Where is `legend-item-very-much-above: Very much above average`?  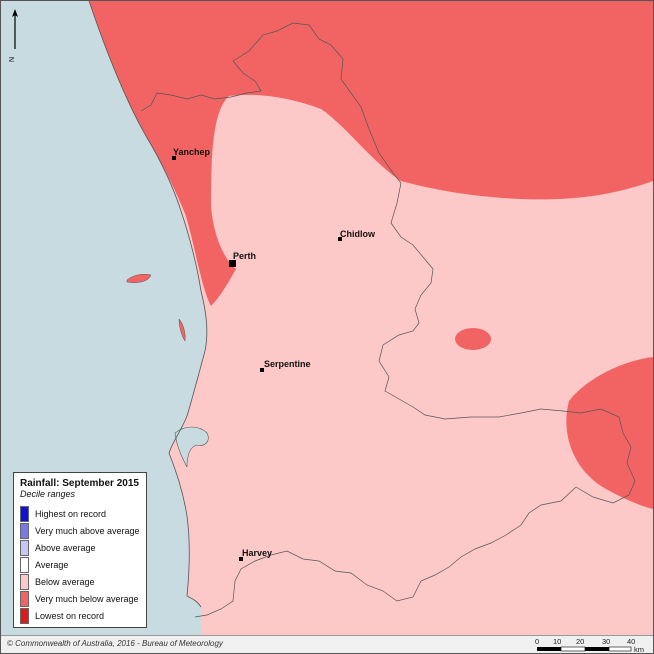
legend-item-very-much-above: Very much above average is located at coordinates (80, 530).